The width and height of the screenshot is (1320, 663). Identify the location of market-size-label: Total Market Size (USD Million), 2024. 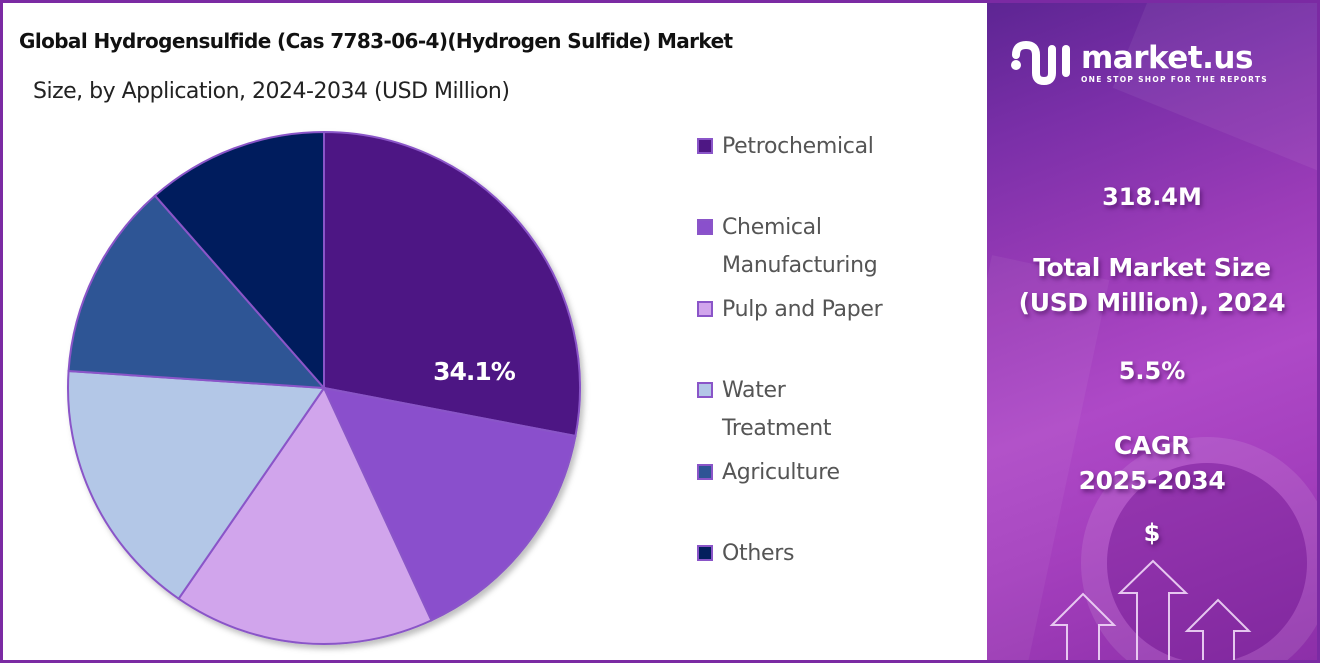
(1152, 285).